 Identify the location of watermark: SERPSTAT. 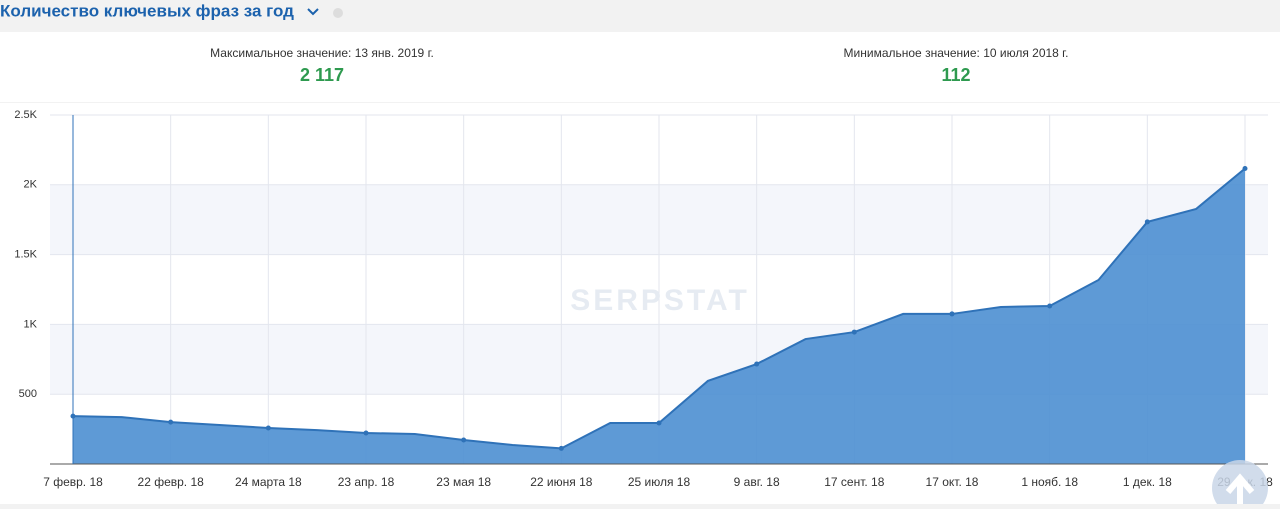
(660, 300).